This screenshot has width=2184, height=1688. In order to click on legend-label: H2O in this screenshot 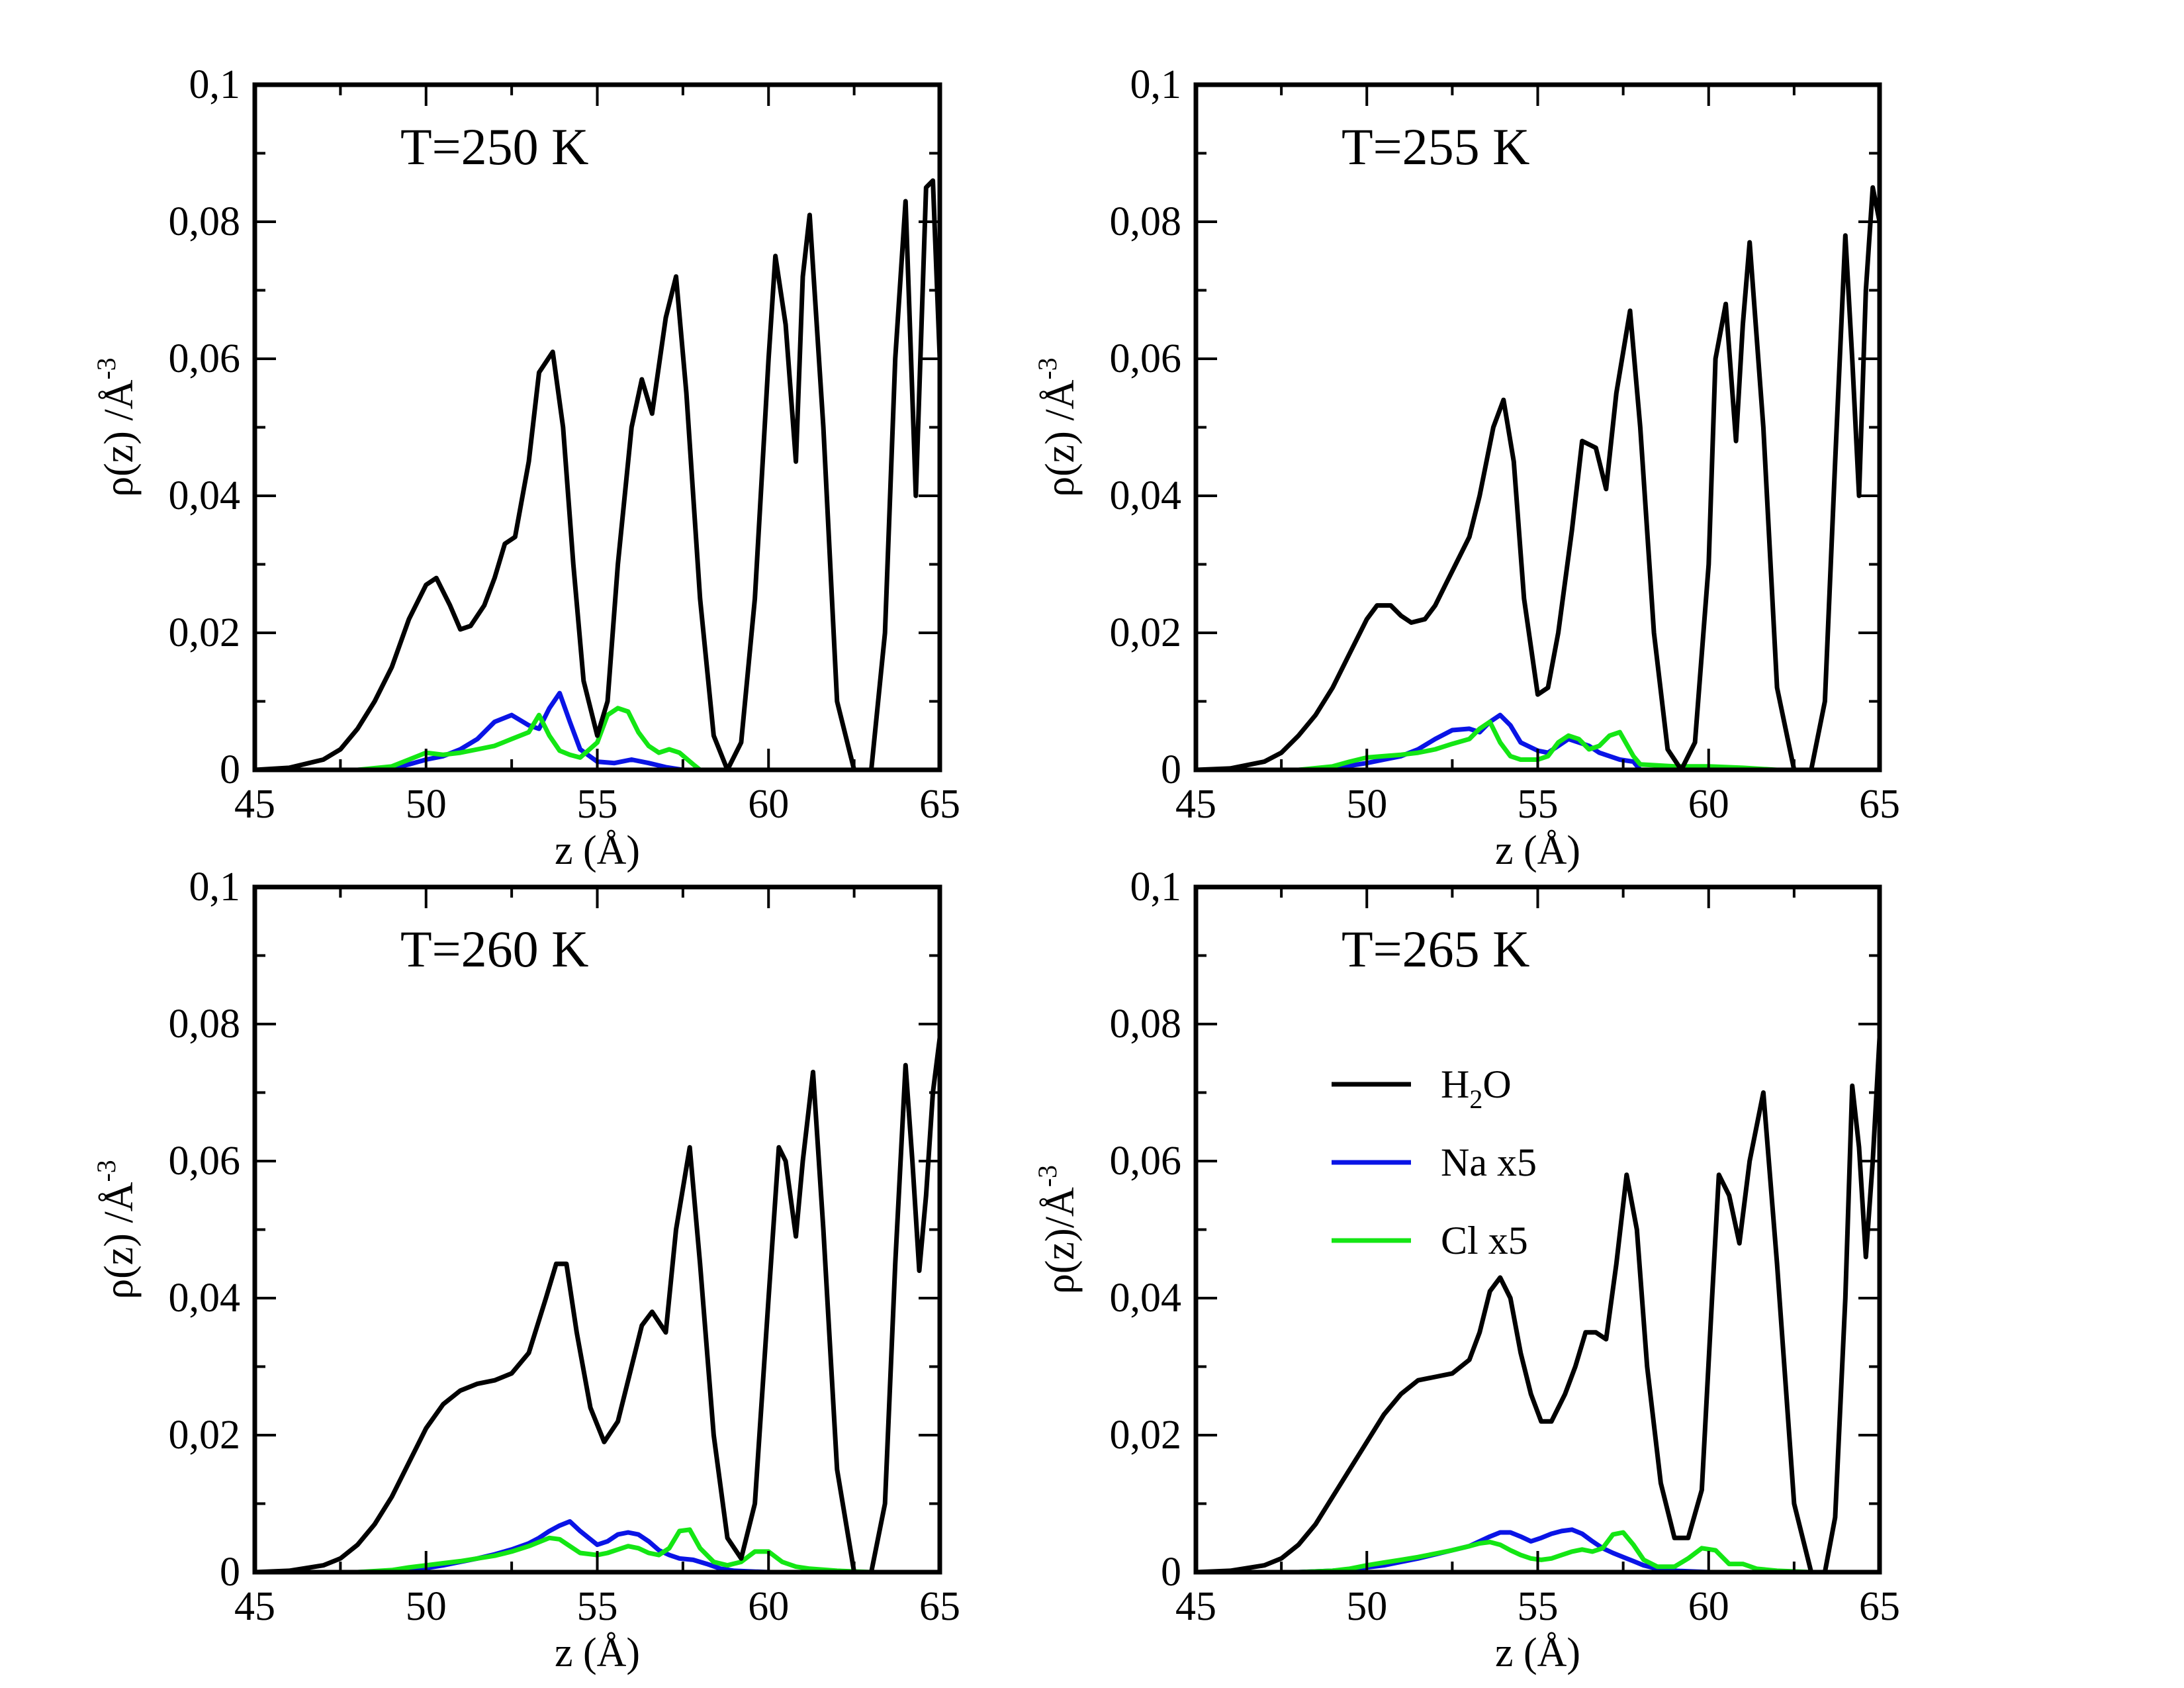, I will do `click(1476, 1088)`.